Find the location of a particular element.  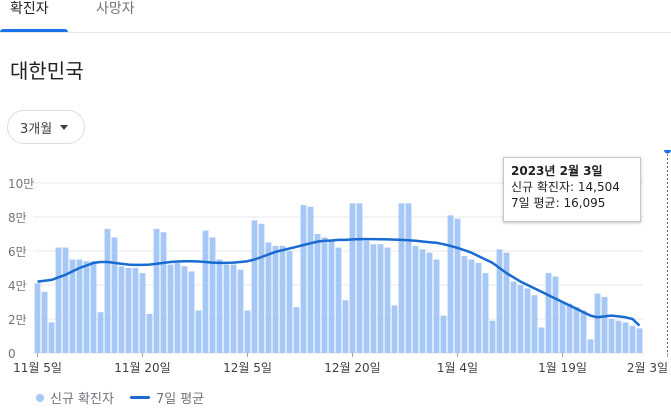

active-tab-indicator is located at coordinates (34, 30).